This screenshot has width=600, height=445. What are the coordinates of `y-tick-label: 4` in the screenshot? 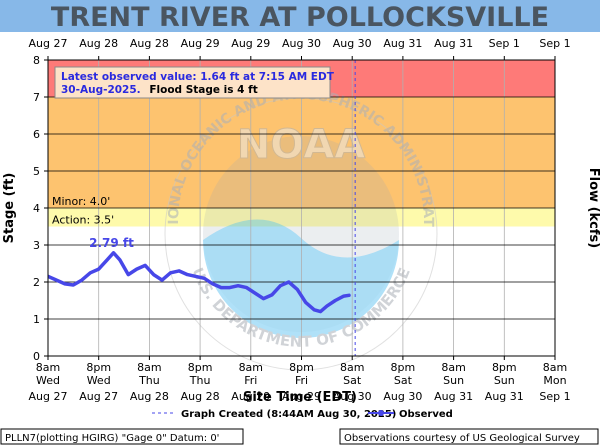 It's located at (36, 208).